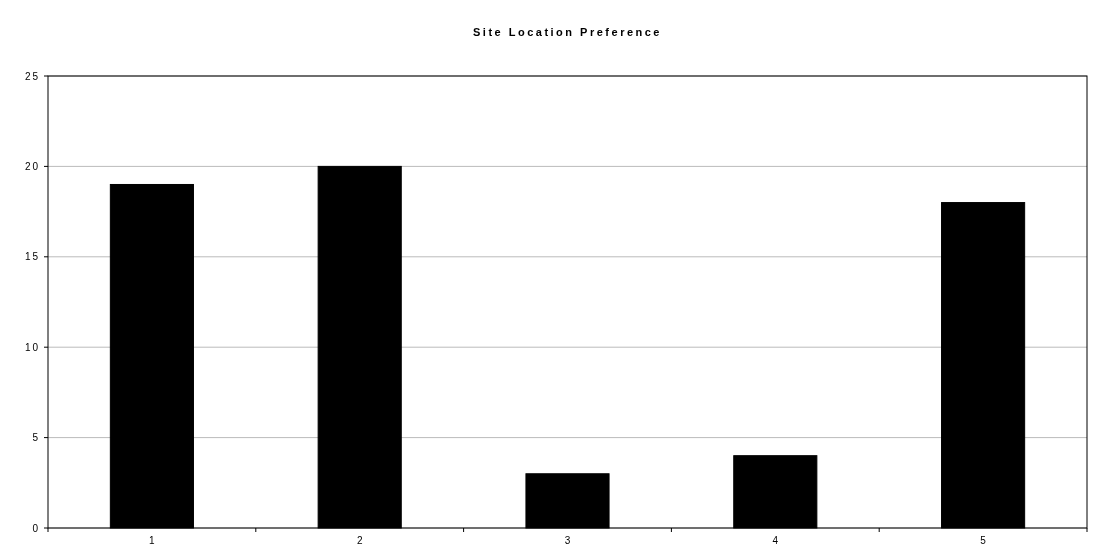 Image resolution: width=1099 pixels, height=556 pixels. I want to click on y-tick-label: 20, so click(32, 166).